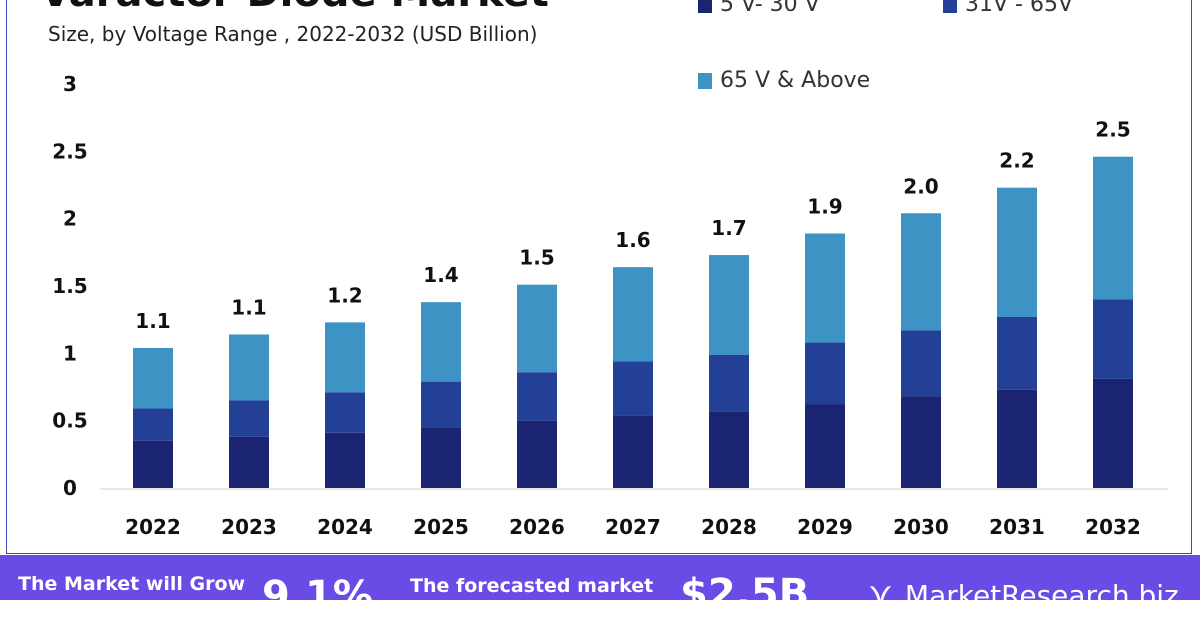  Describe the element at coordinates (132, 584) in the screenshot. I see `grow-label: The Market will Grow` at that location.